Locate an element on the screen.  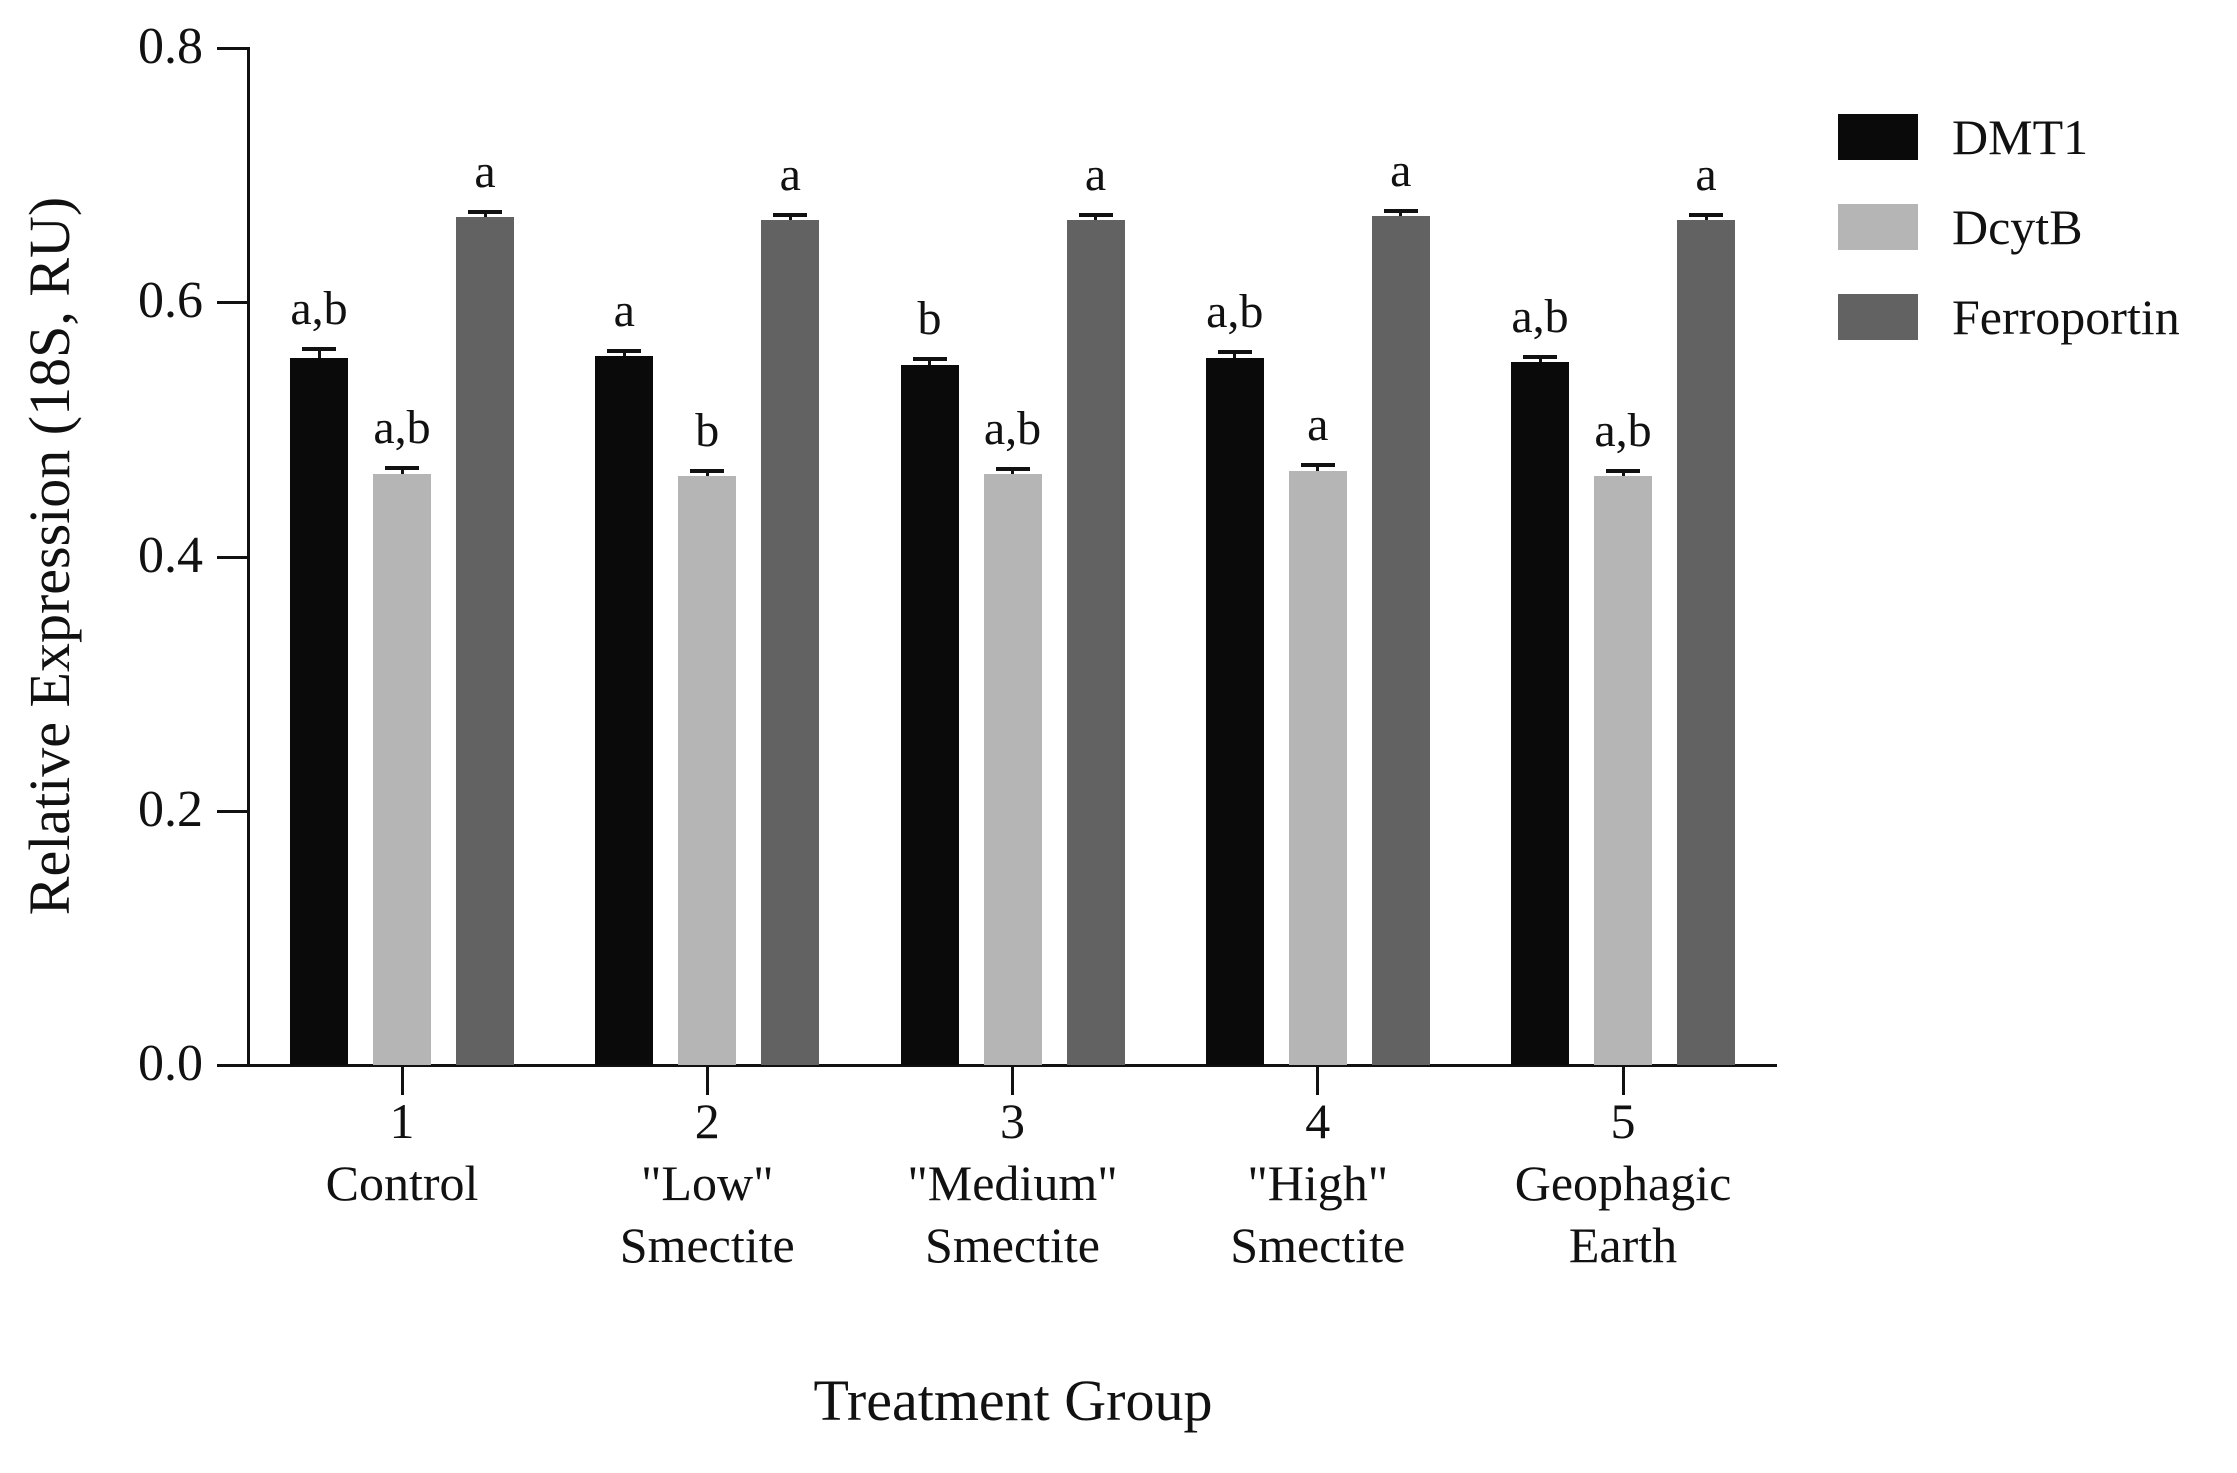
bar-dmt1-group5 is located at coordinates (1540, 713).